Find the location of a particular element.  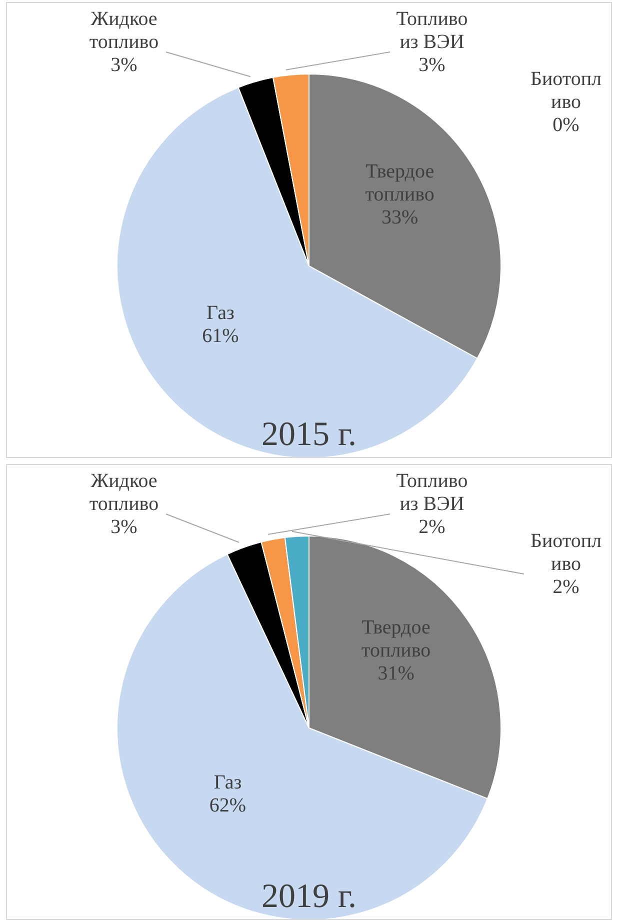

text: 2015 г. is located at coordinates (309, 435).